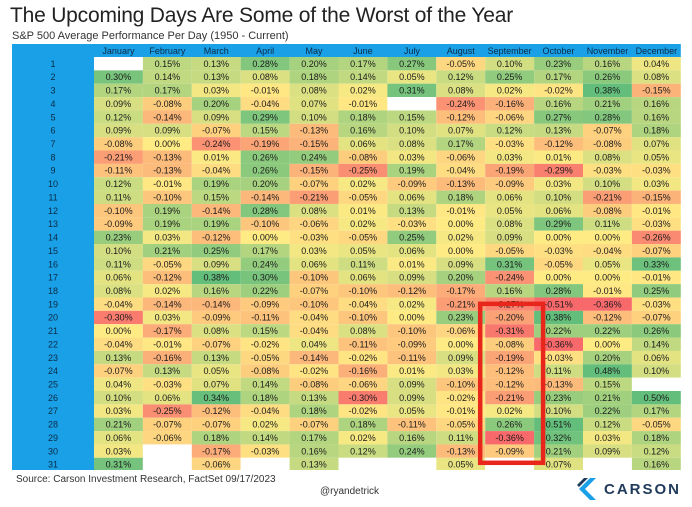  What do you see at coordinates (559, 451) in the screenshot?
I see `cell-value: 0.21%` at bounding box center [559, 451].